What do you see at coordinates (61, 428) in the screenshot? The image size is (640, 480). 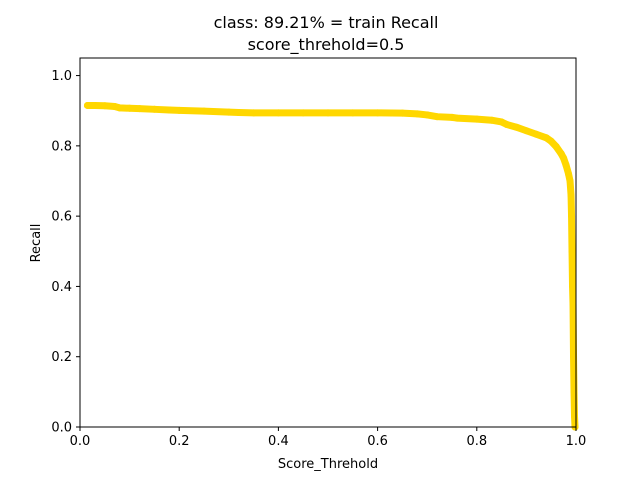 I see `y-tick-label: 0.0` at bounding box center [61, 428].